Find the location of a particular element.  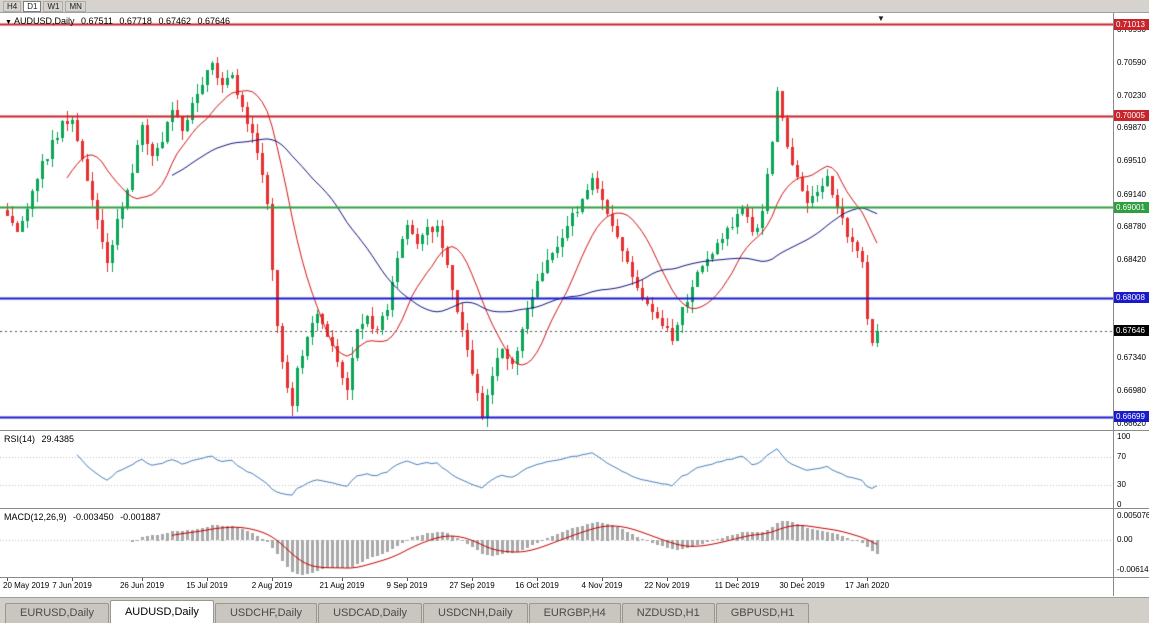

price-level-badge: 0.69001 is located at coordinates (1131, 207).